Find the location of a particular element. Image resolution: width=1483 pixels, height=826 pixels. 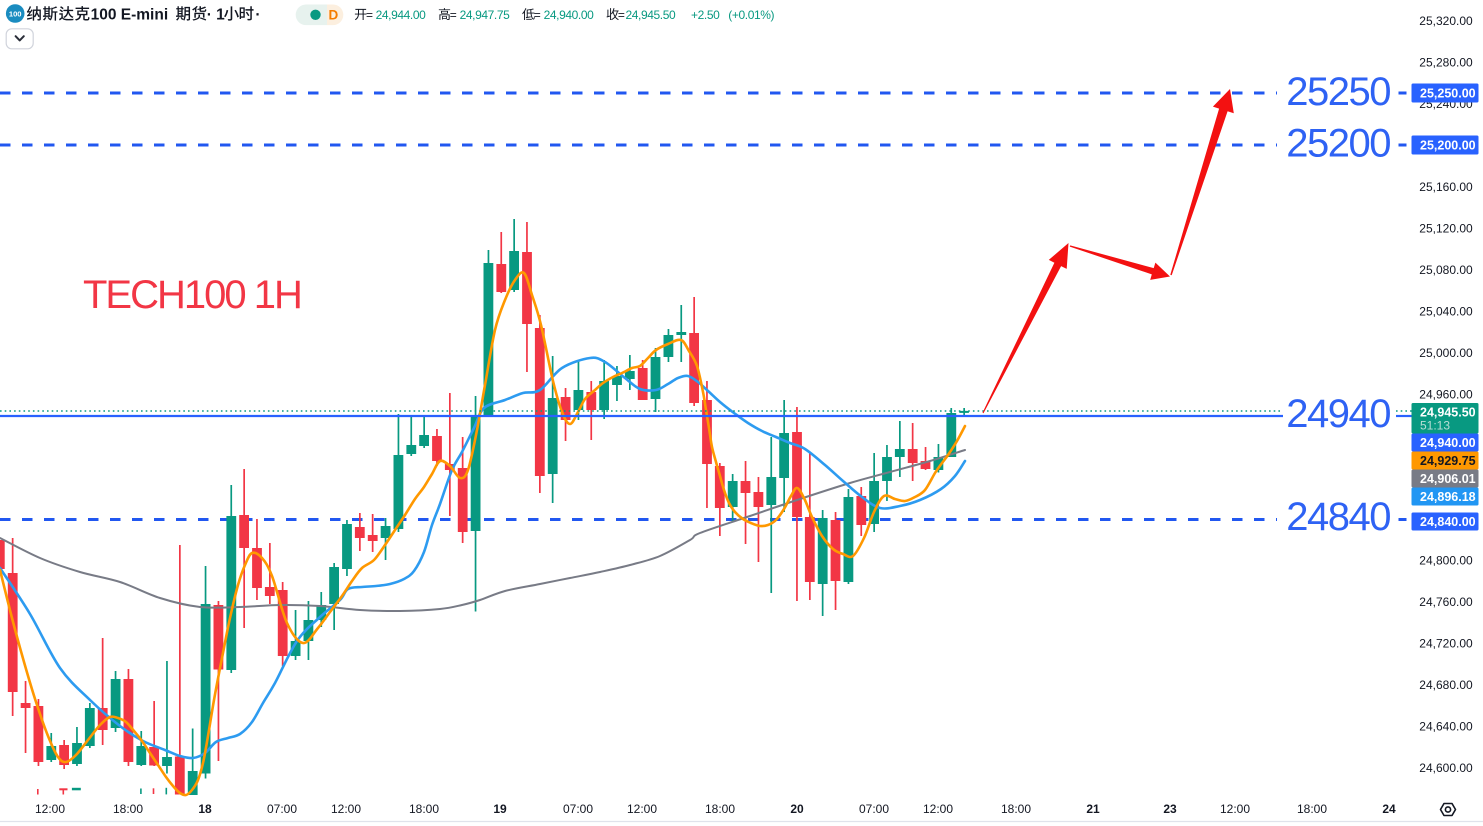

svg-text: 25,000.00 is located at coordinates (1446, 353).